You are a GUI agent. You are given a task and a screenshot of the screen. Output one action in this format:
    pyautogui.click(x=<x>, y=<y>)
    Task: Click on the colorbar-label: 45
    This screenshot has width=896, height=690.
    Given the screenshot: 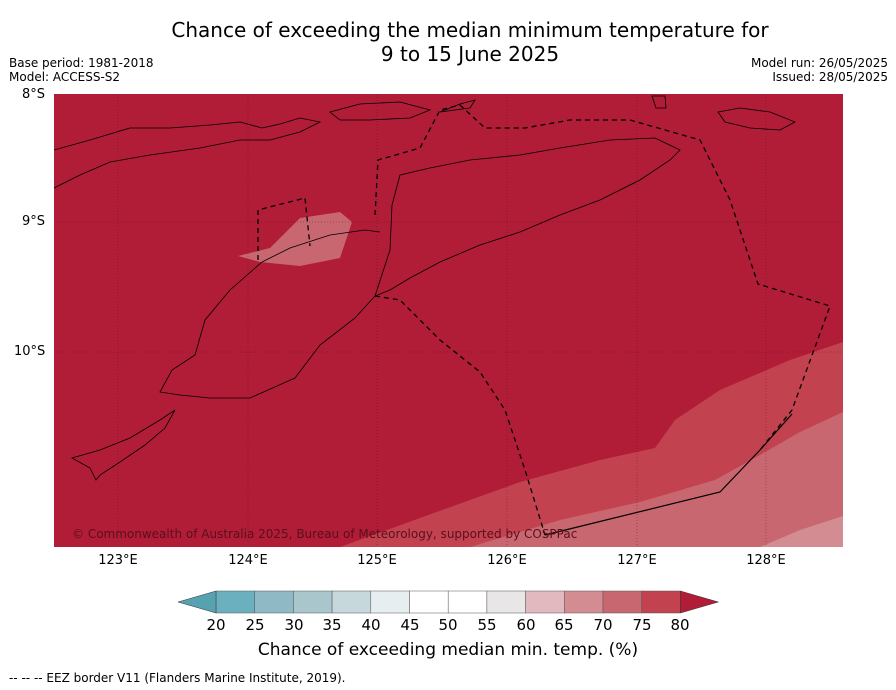 What is the action you would take?
    pyautogui.click(x=410, y=625)
    